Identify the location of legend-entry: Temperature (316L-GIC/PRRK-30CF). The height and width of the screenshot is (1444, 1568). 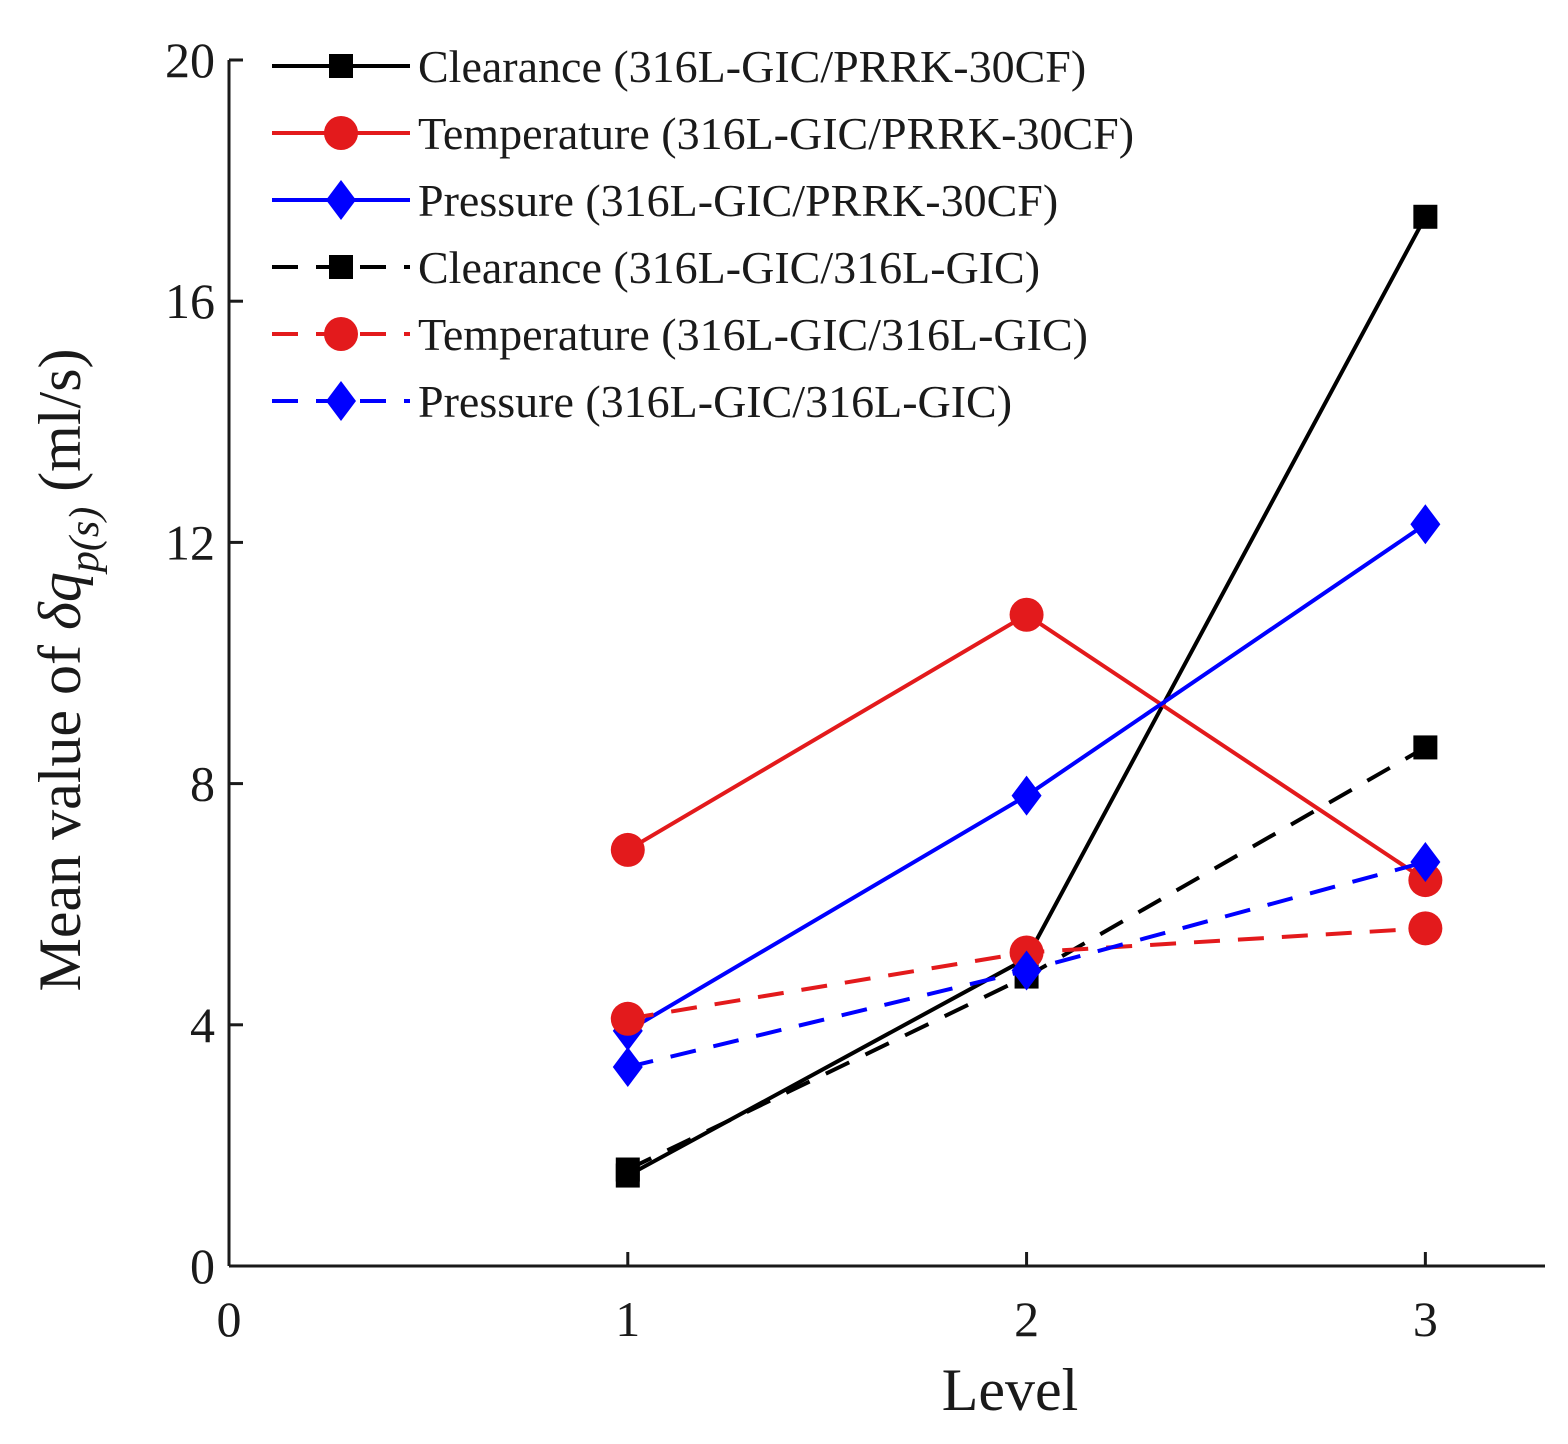
(703, 133).